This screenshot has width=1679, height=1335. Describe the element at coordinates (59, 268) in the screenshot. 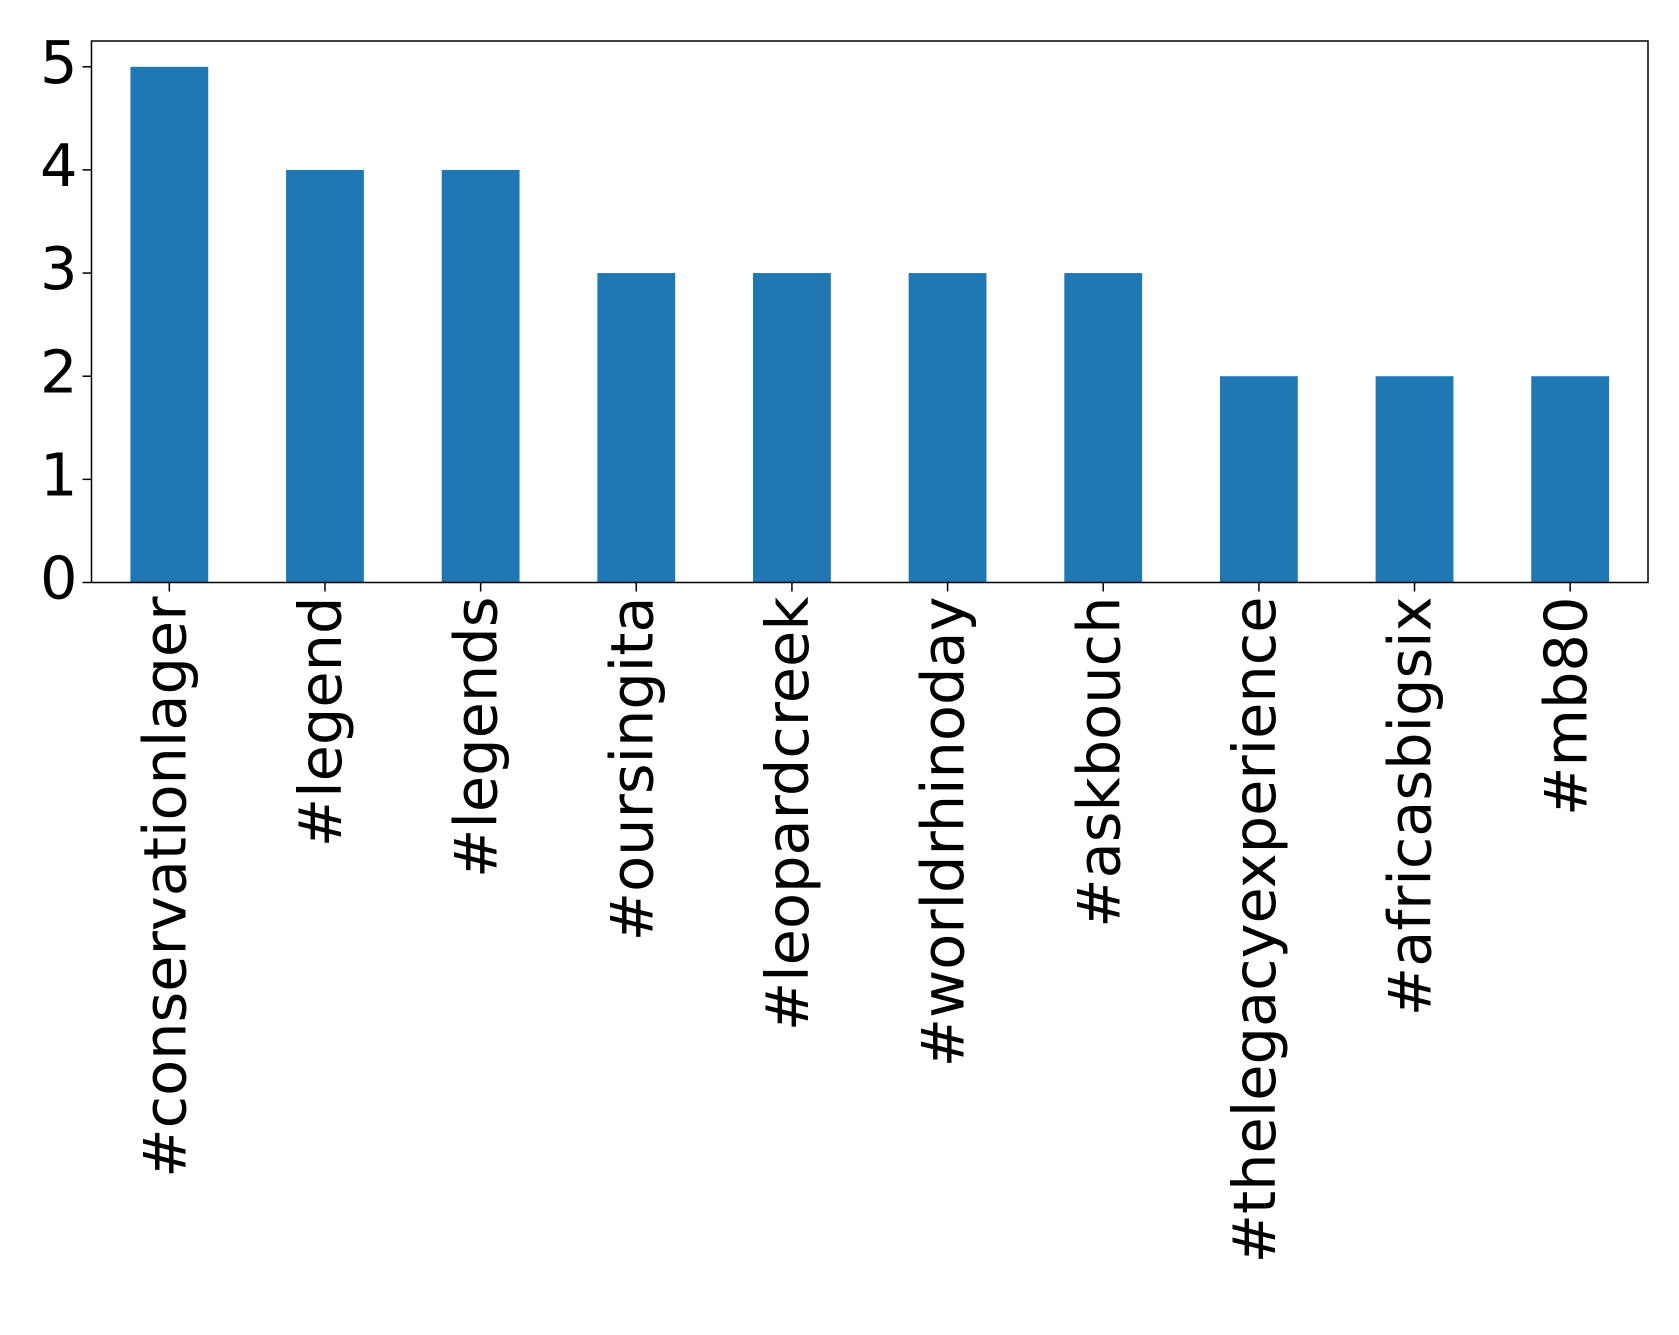

I see `y-tick-label: 3` at that location.